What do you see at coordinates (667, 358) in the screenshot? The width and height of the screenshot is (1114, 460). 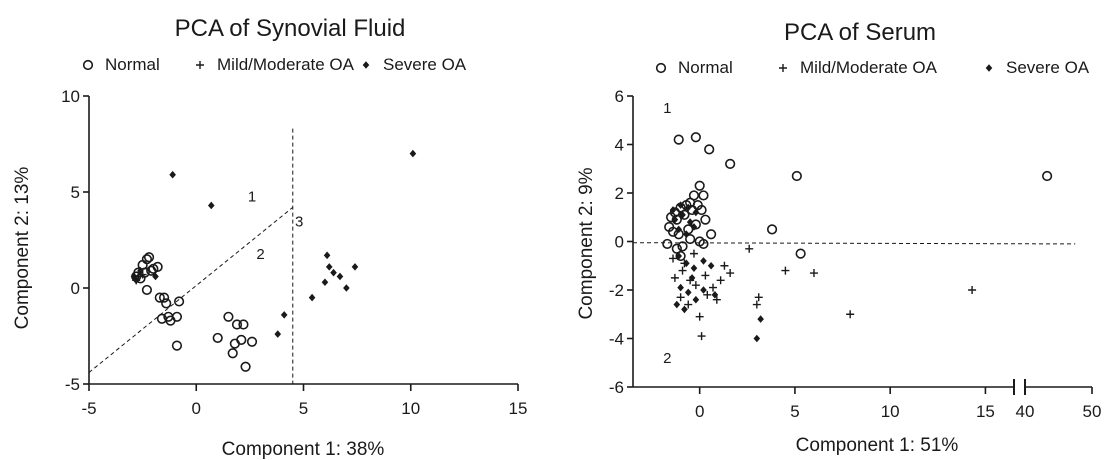 I see `region-label: 2` at bounding box center [667, 358].